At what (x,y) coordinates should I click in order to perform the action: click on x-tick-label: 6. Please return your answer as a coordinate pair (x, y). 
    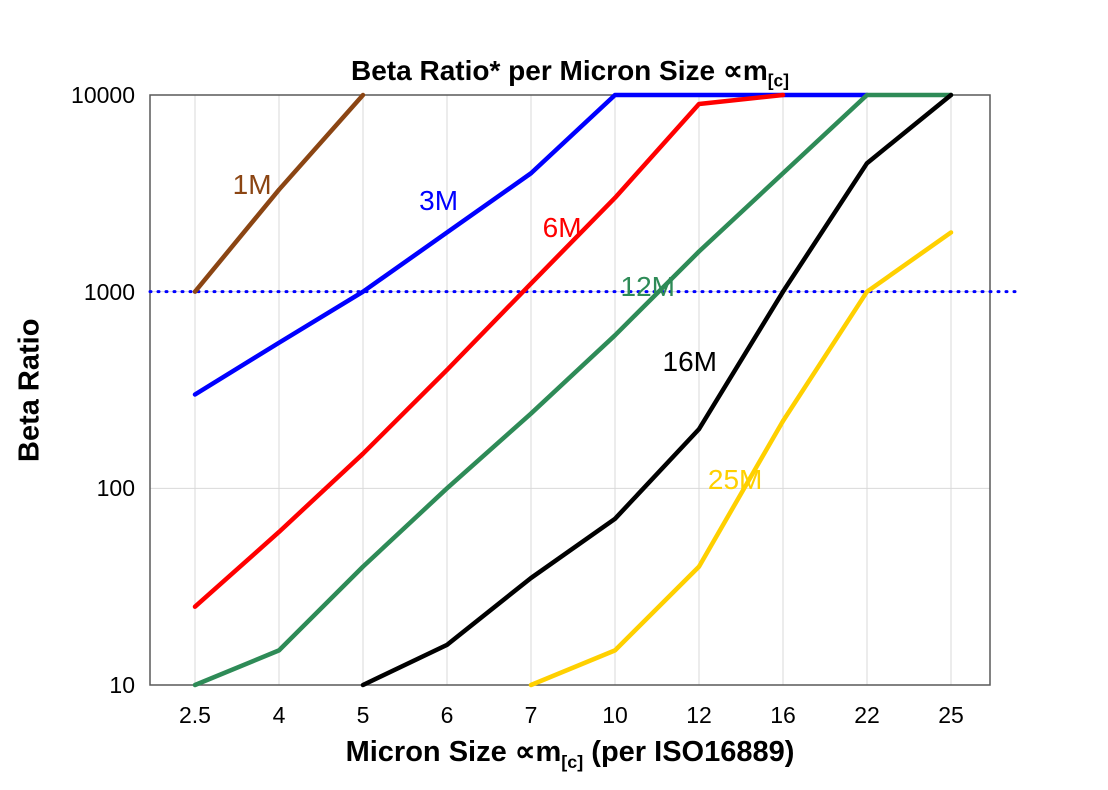
    Looking at the image, I should click on (447, 715).